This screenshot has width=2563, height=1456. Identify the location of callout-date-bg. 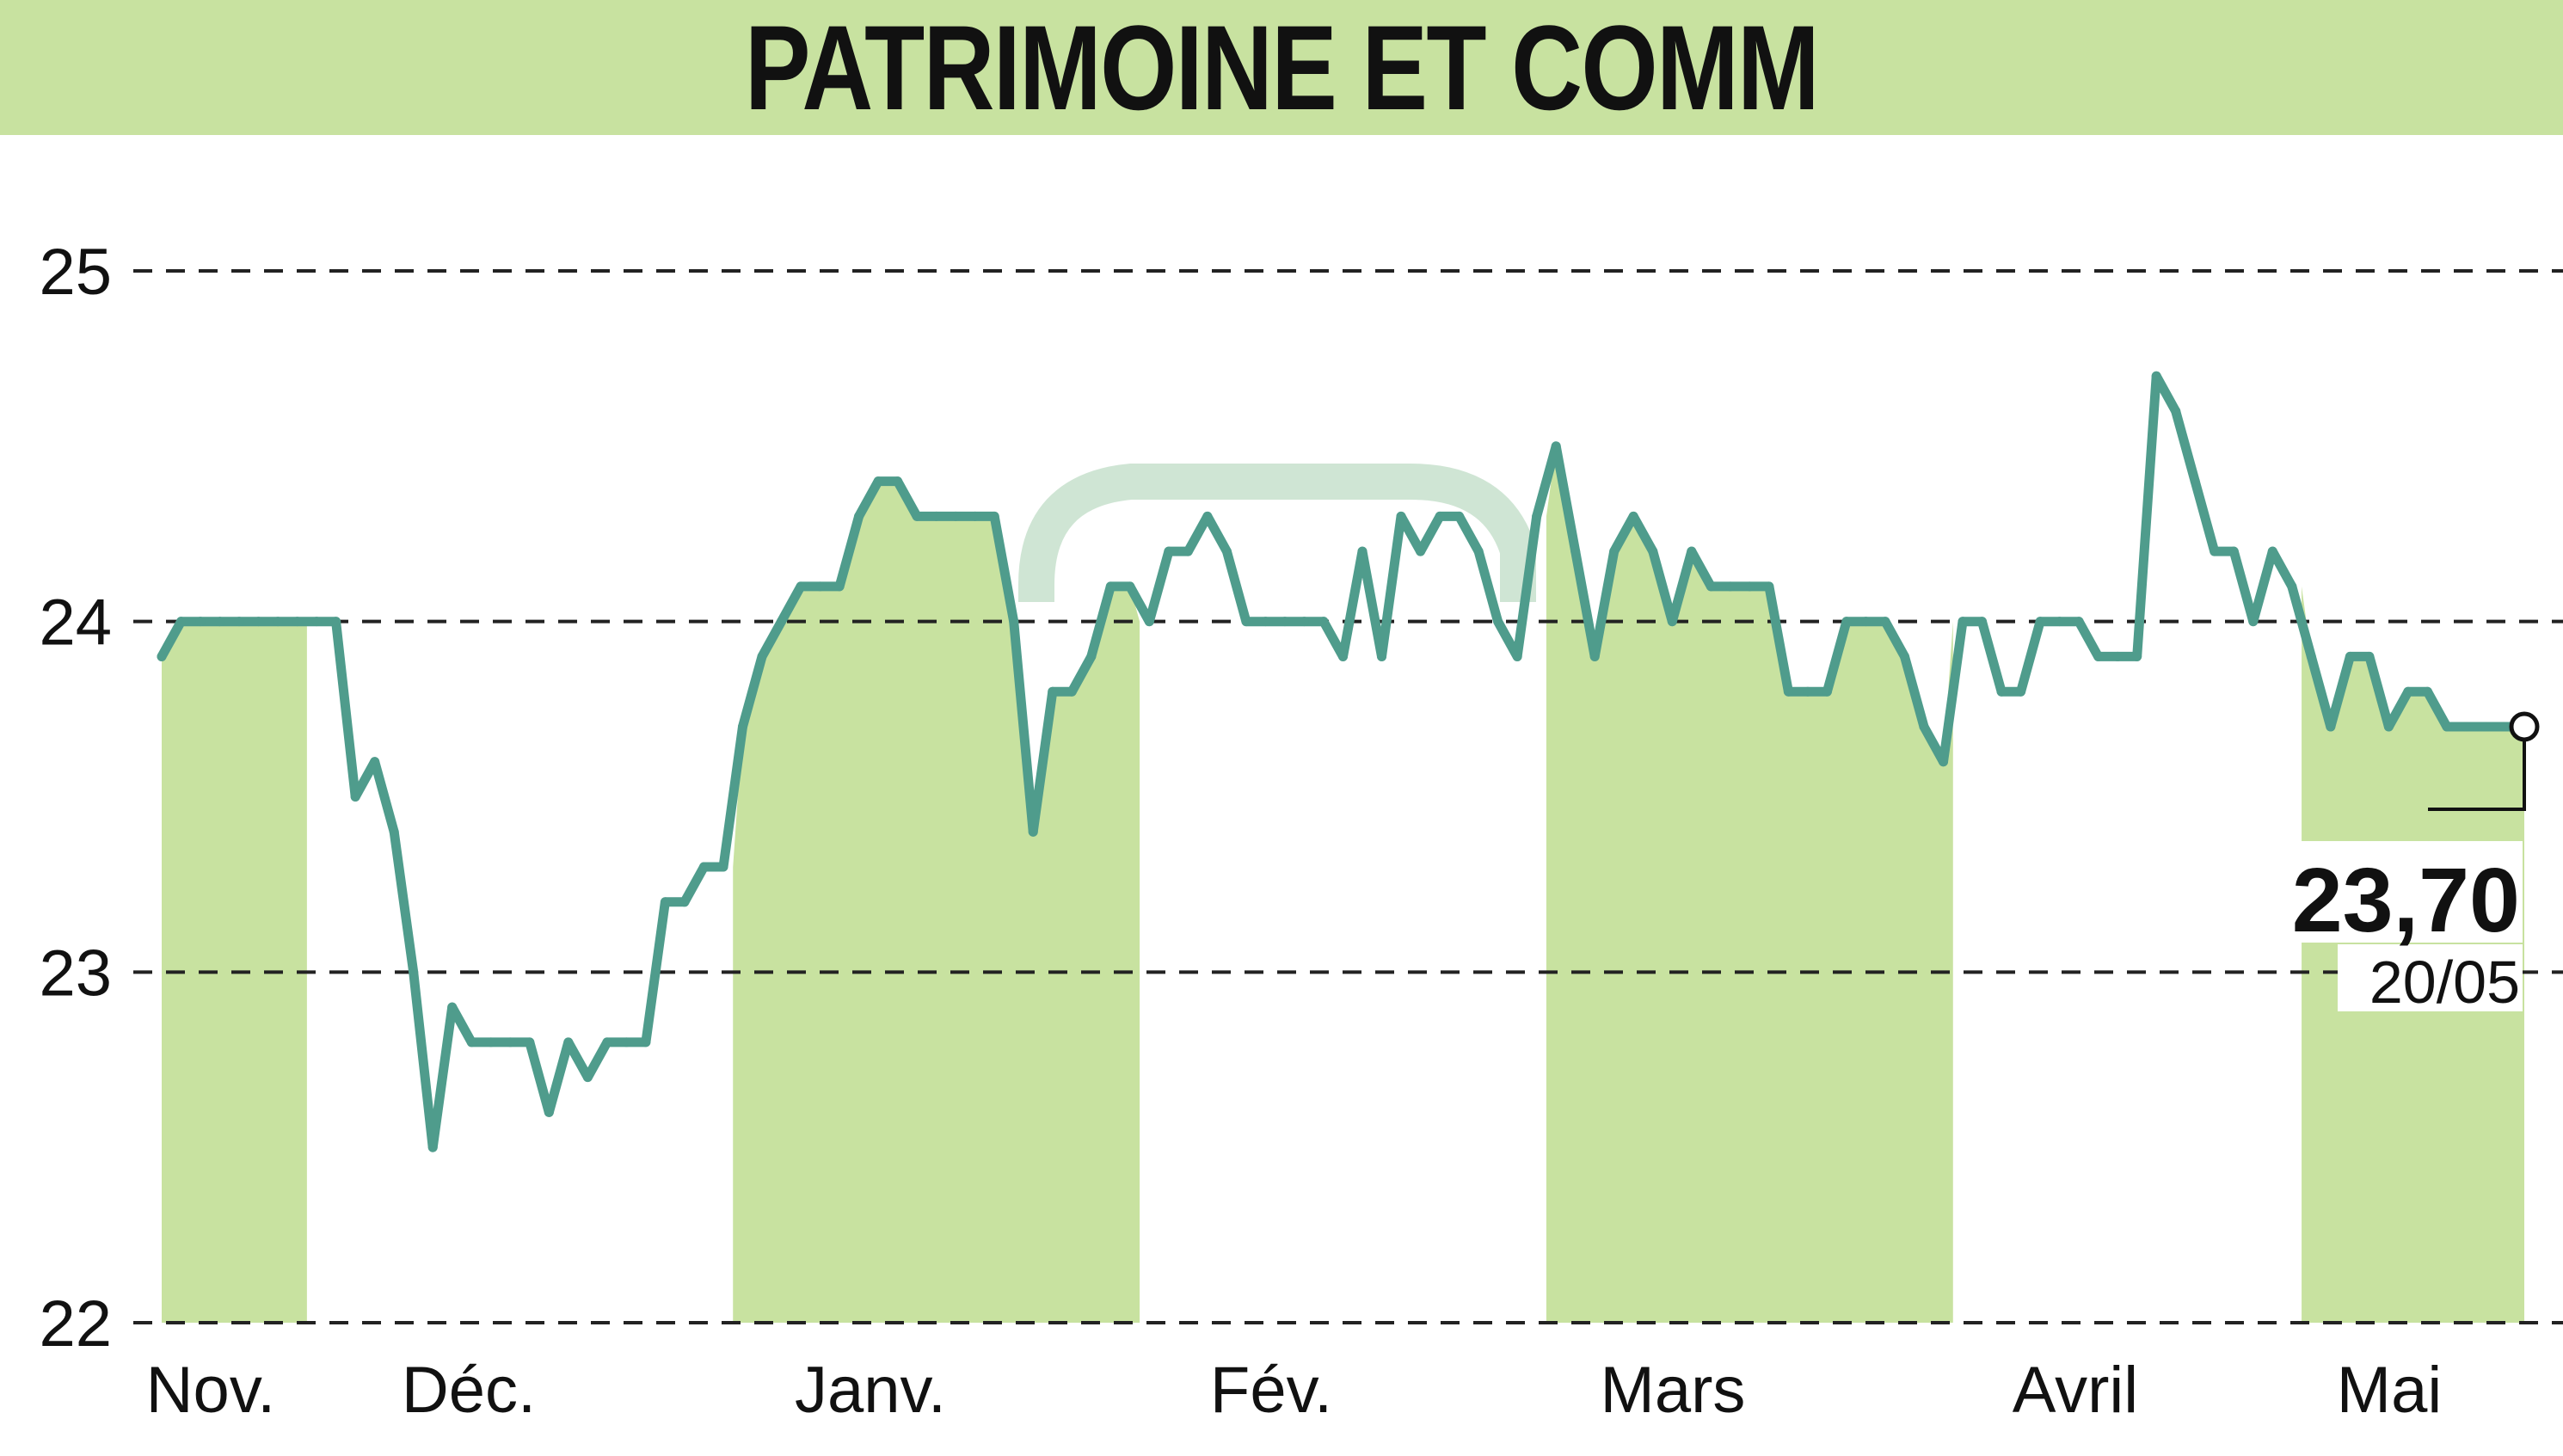
(2430, 978).